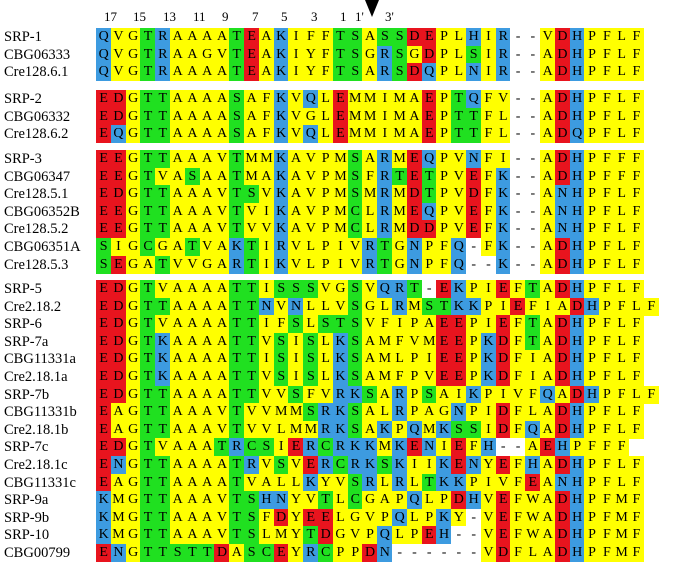 The width and height of the screenshot is (694, 562). What do you see at coordinates (36, 377) in the screenshot?
I see `sequence-name: Cre2.18.1a` at bounding box center [36, 377].